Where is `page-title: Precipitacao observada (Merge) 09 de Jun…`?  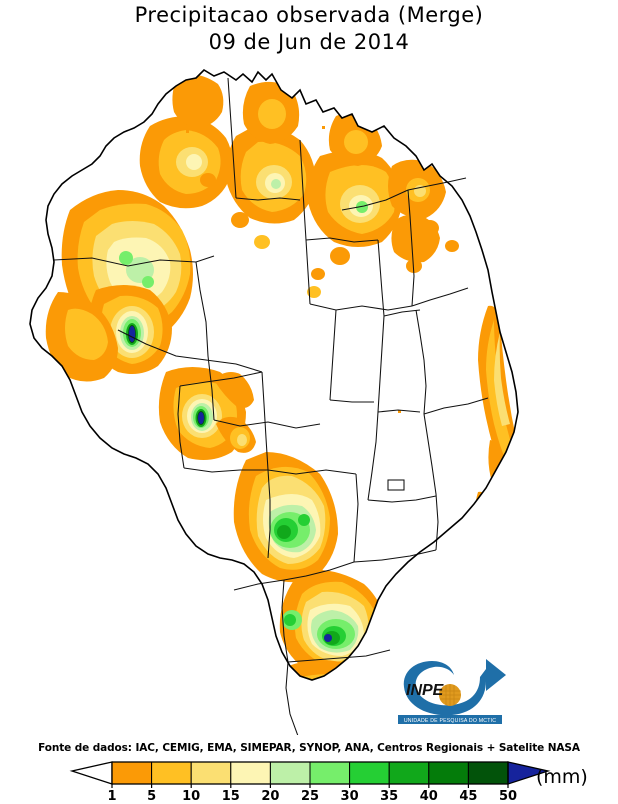 page-title: Precipitacao observada (Merge) 09 de Jun… is located at coordinates (309, 29).